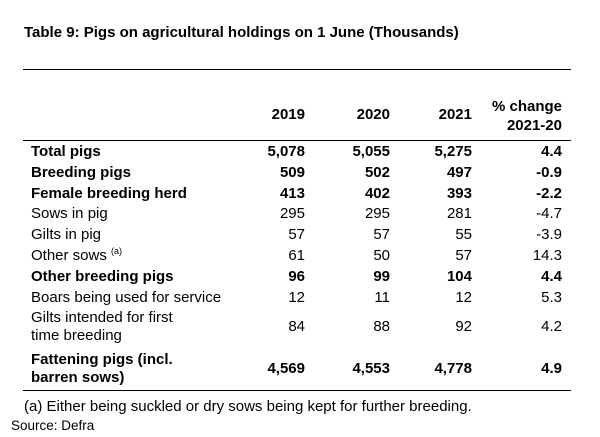 The height and width of the screenshot is (437, 600). I want to click on row-label: Fattening pigs (incl. barren sows), so click(126, 369).